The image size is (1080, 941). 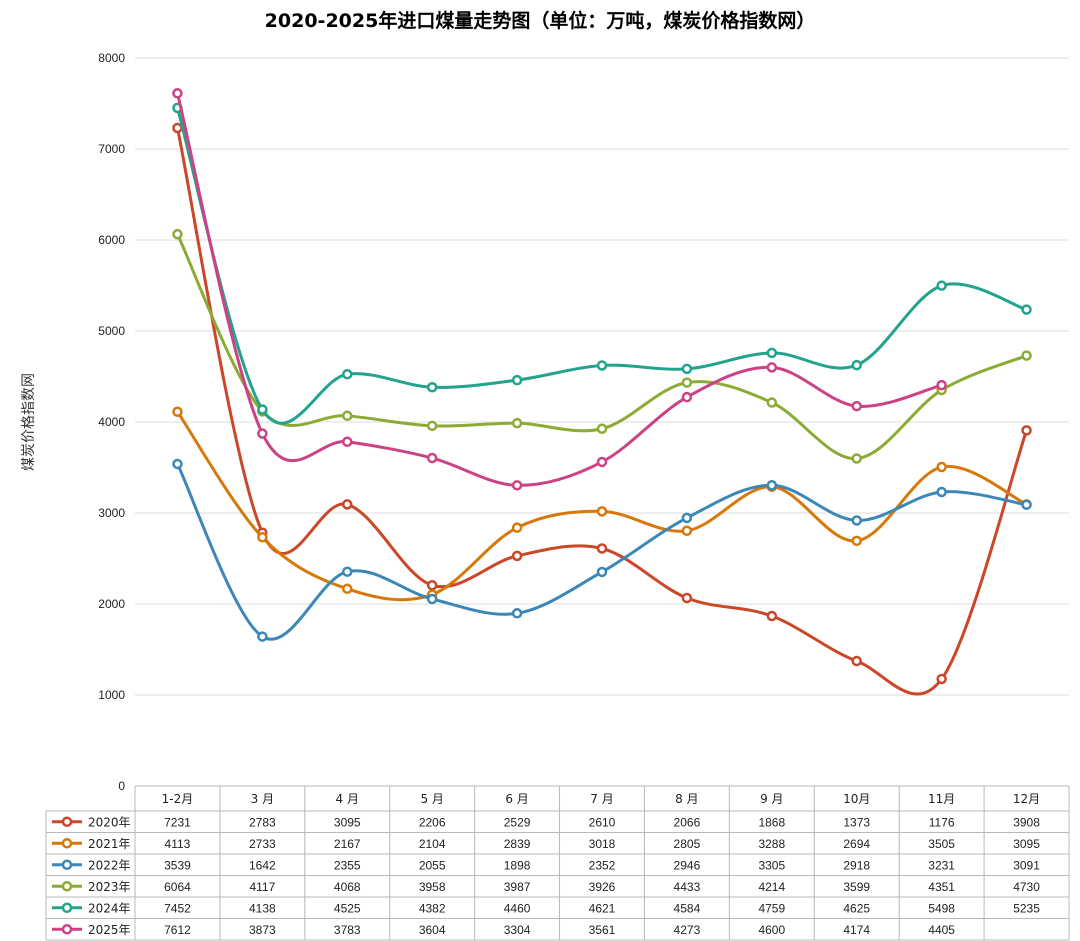 I want to click on data-label: 4273, so click(x=687, y=930).